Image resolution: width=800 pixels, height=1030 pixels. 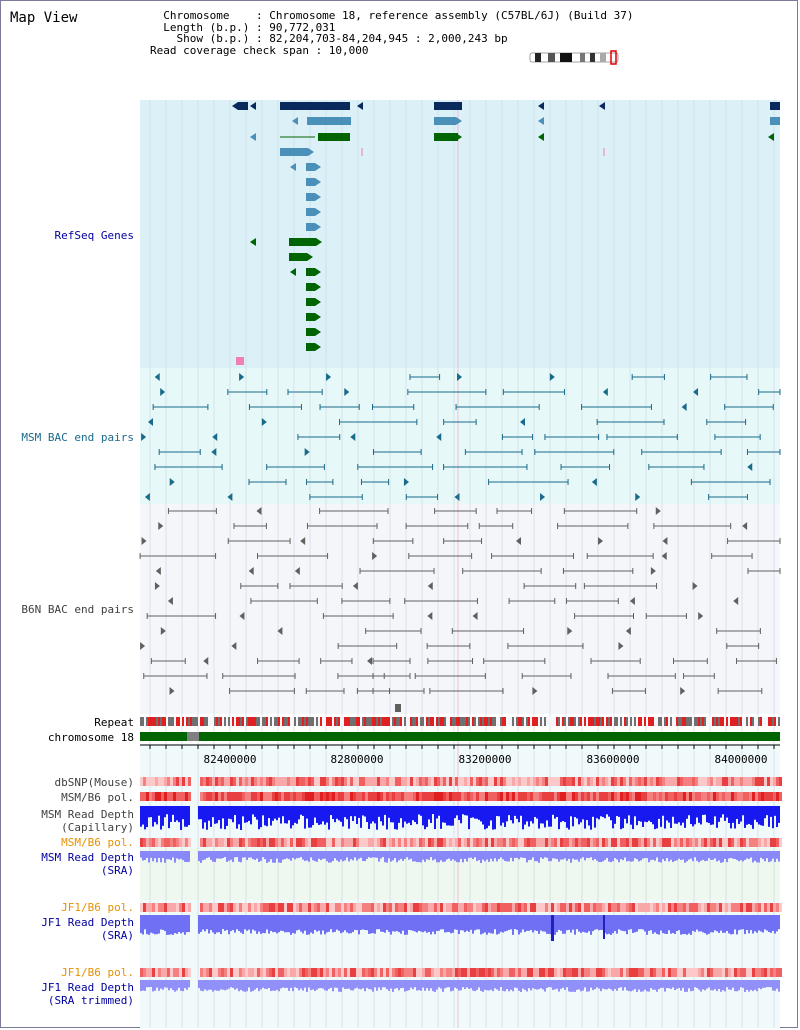 What do you see at coordinates (420, 233) in the screenshot?
I see `refseq-genes` at bounding box center [420, 233].